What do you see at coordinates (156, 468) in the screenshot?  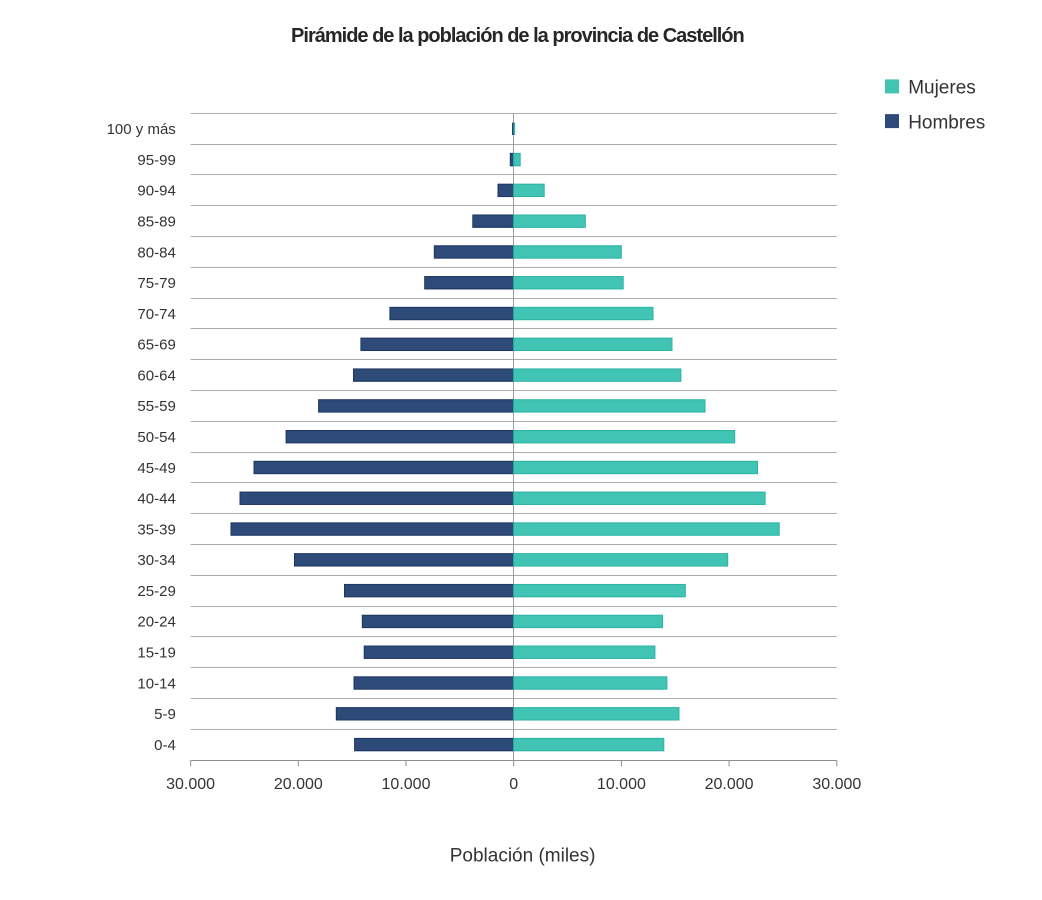 I see `svg-text: 45-49` at bounding box center [156, 468].